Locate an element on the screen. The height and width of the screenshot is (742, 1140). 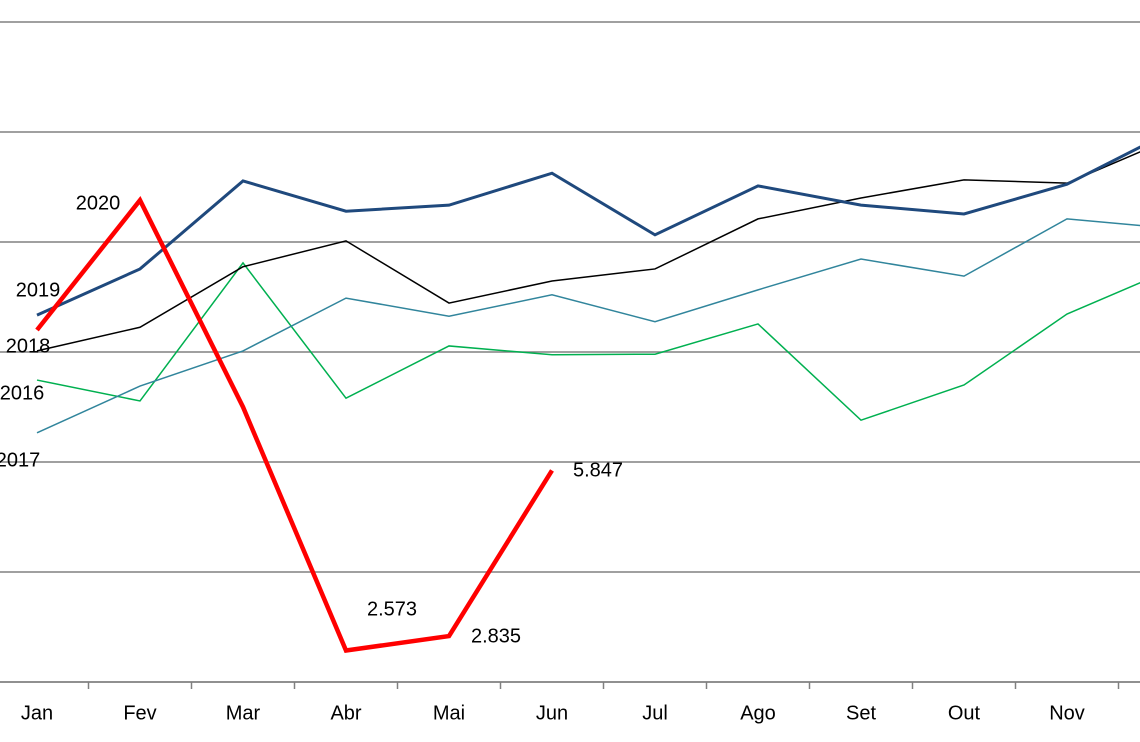
x-tick-label: Set is located at coordinates (861, 713).